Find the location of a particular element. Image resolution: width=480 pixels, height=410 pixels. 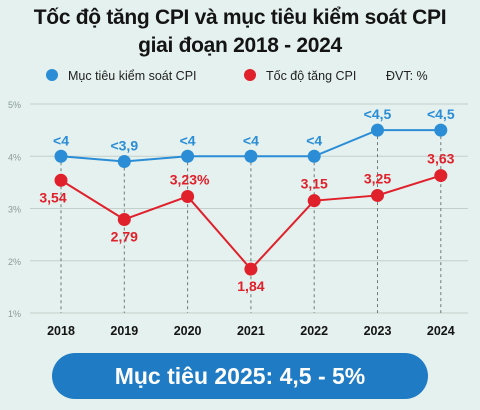

x-tick-label: 2020 is located at coordinates (188, 331).